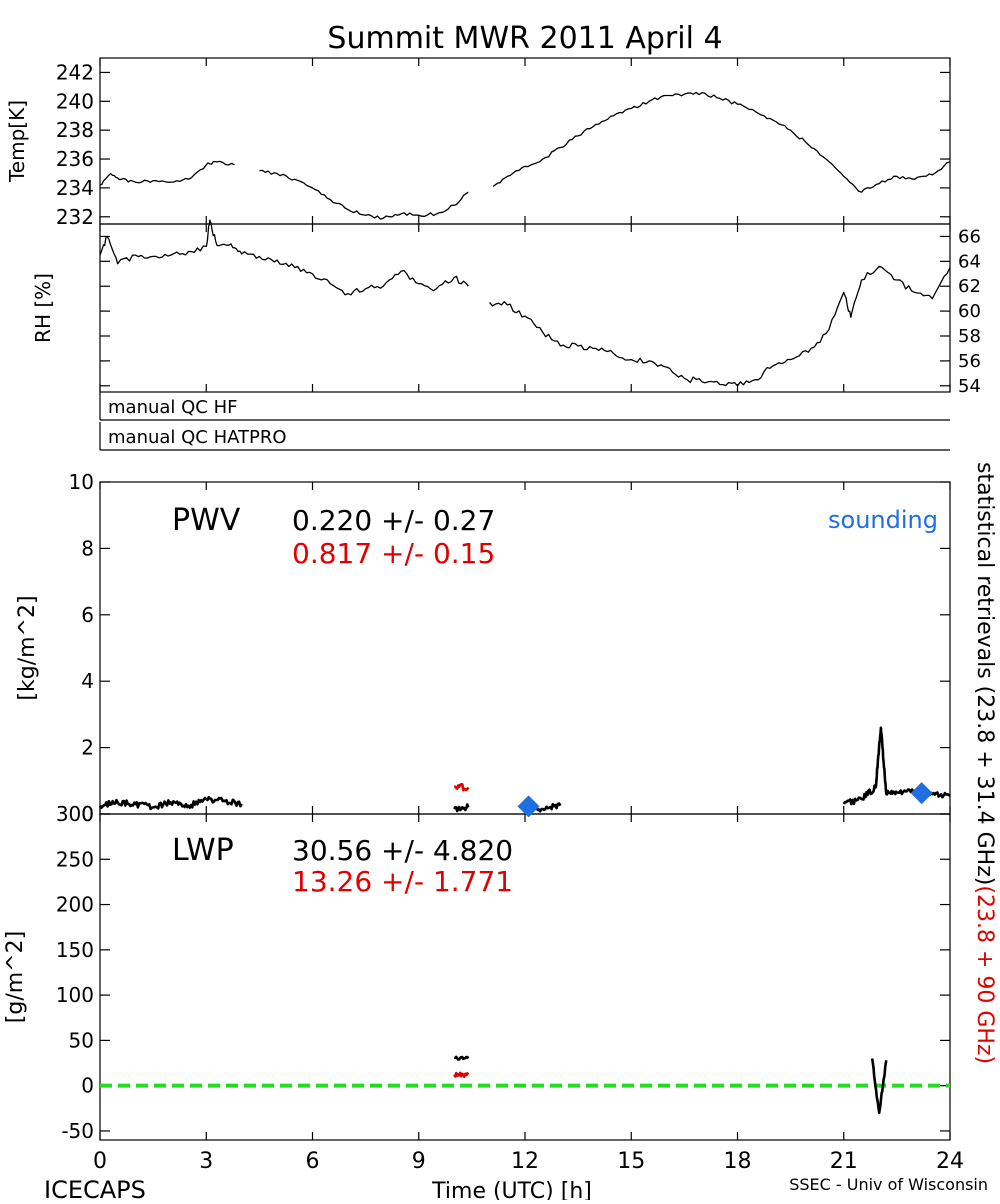 The width and height of the screenshot is (1000, 1204). Describe the element at coordinates (631, 1161) in the screenshot. I see `lwp-xtick-label: 15` at that location.